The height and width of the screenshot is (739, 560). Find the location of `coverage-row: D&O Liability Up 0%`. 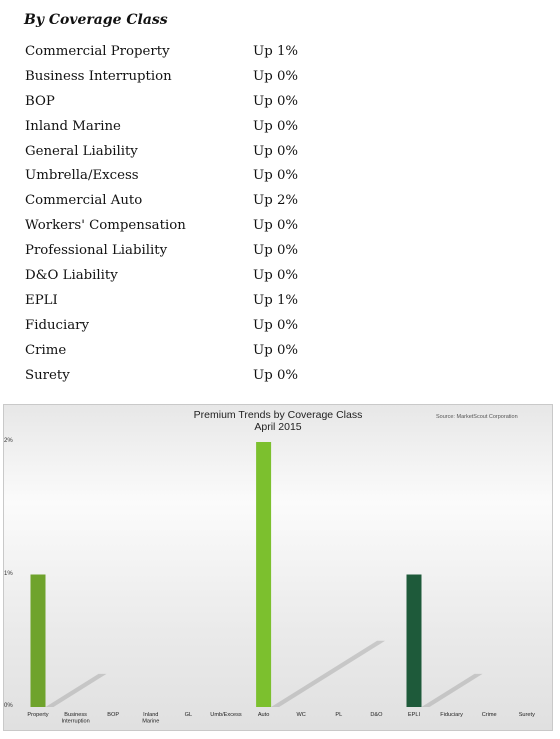

coverage-row: D&O Liability Up 0% is located at coordinates (185, 278).